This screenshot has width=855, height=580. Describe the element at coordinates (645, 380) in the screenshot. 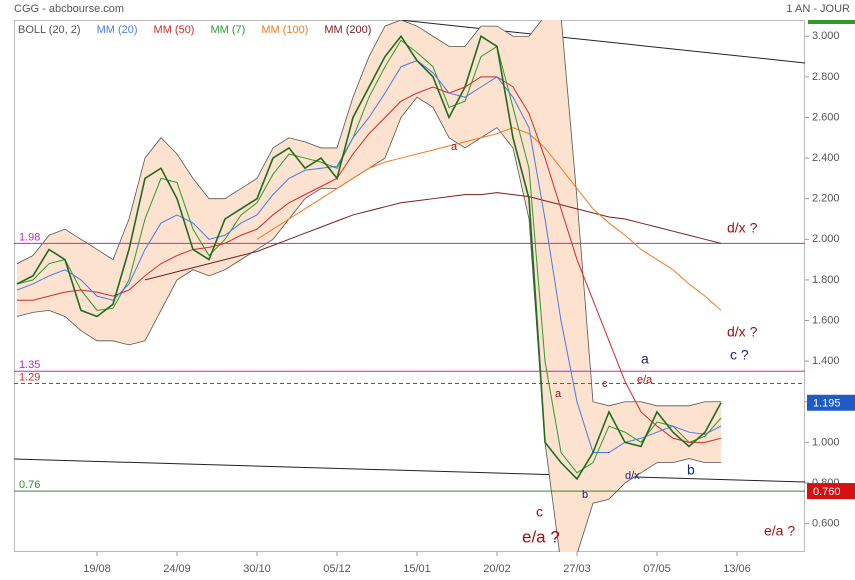

I see `annotation: e/a` at that location.